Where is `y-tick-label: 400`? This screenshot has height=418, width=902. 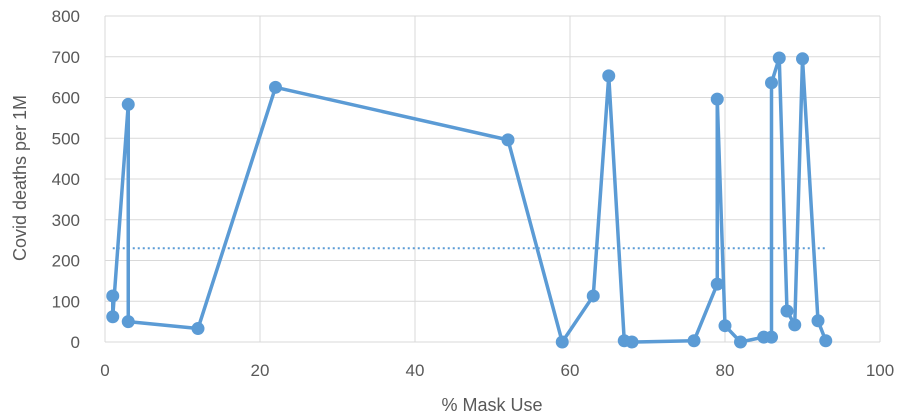 y-tick-label: 400 is located at coordinates (66, 179).